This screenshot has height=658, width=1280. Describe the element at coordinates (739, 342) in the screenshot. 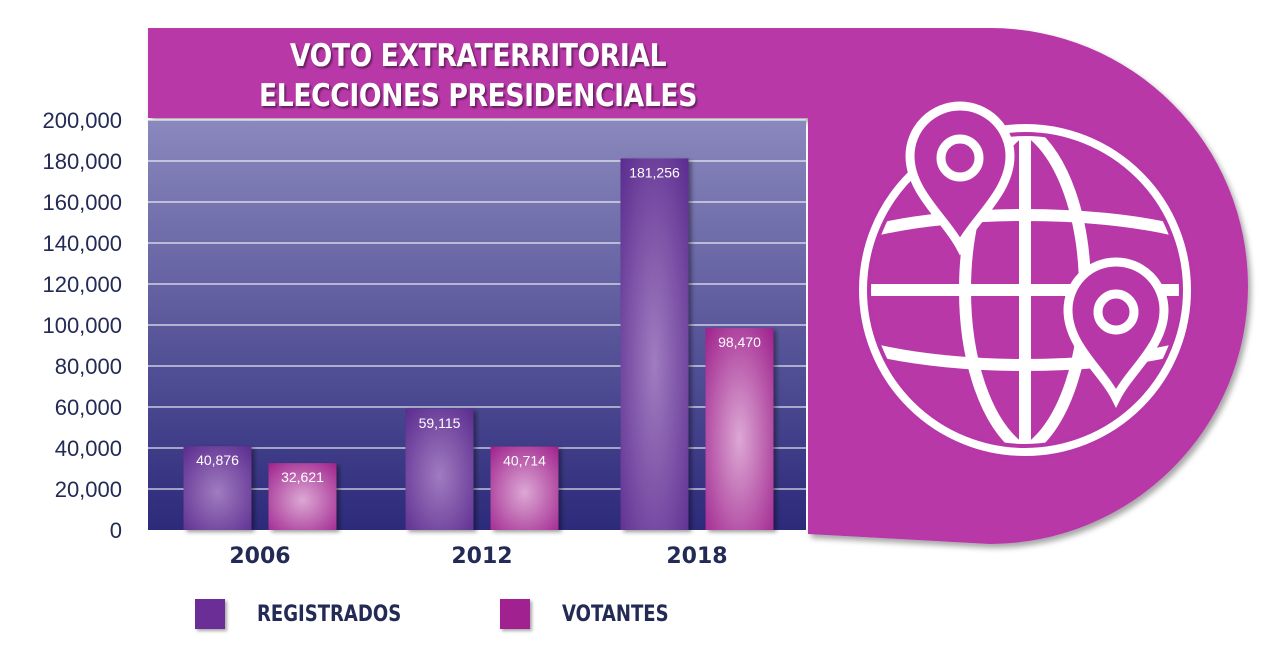

I see `data-label: 98,470` at that location.